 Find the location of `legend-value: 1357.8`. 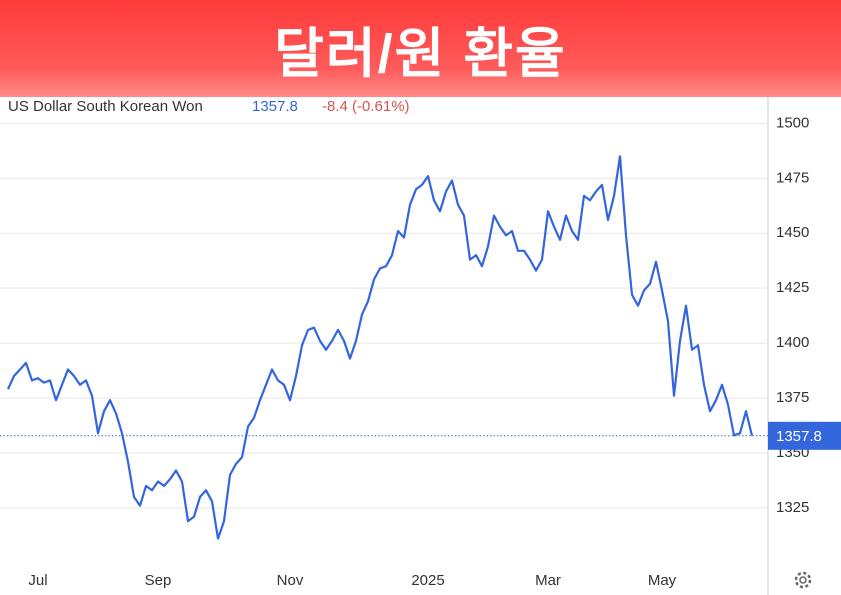

legend-value: 1357.8 is located at coordinates (275, 106).